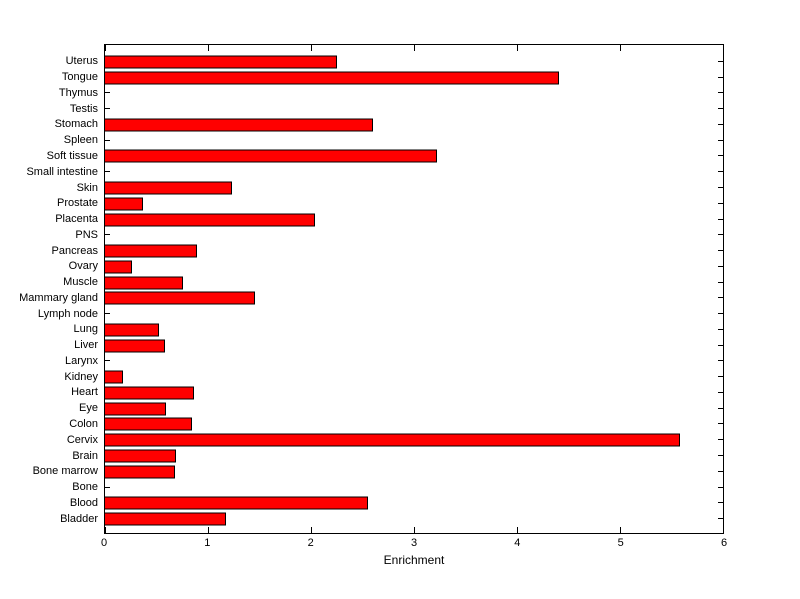 The width and height of the screenshot is (800, 599). I want to click on chart-row: Placenta, so click(362, 220).